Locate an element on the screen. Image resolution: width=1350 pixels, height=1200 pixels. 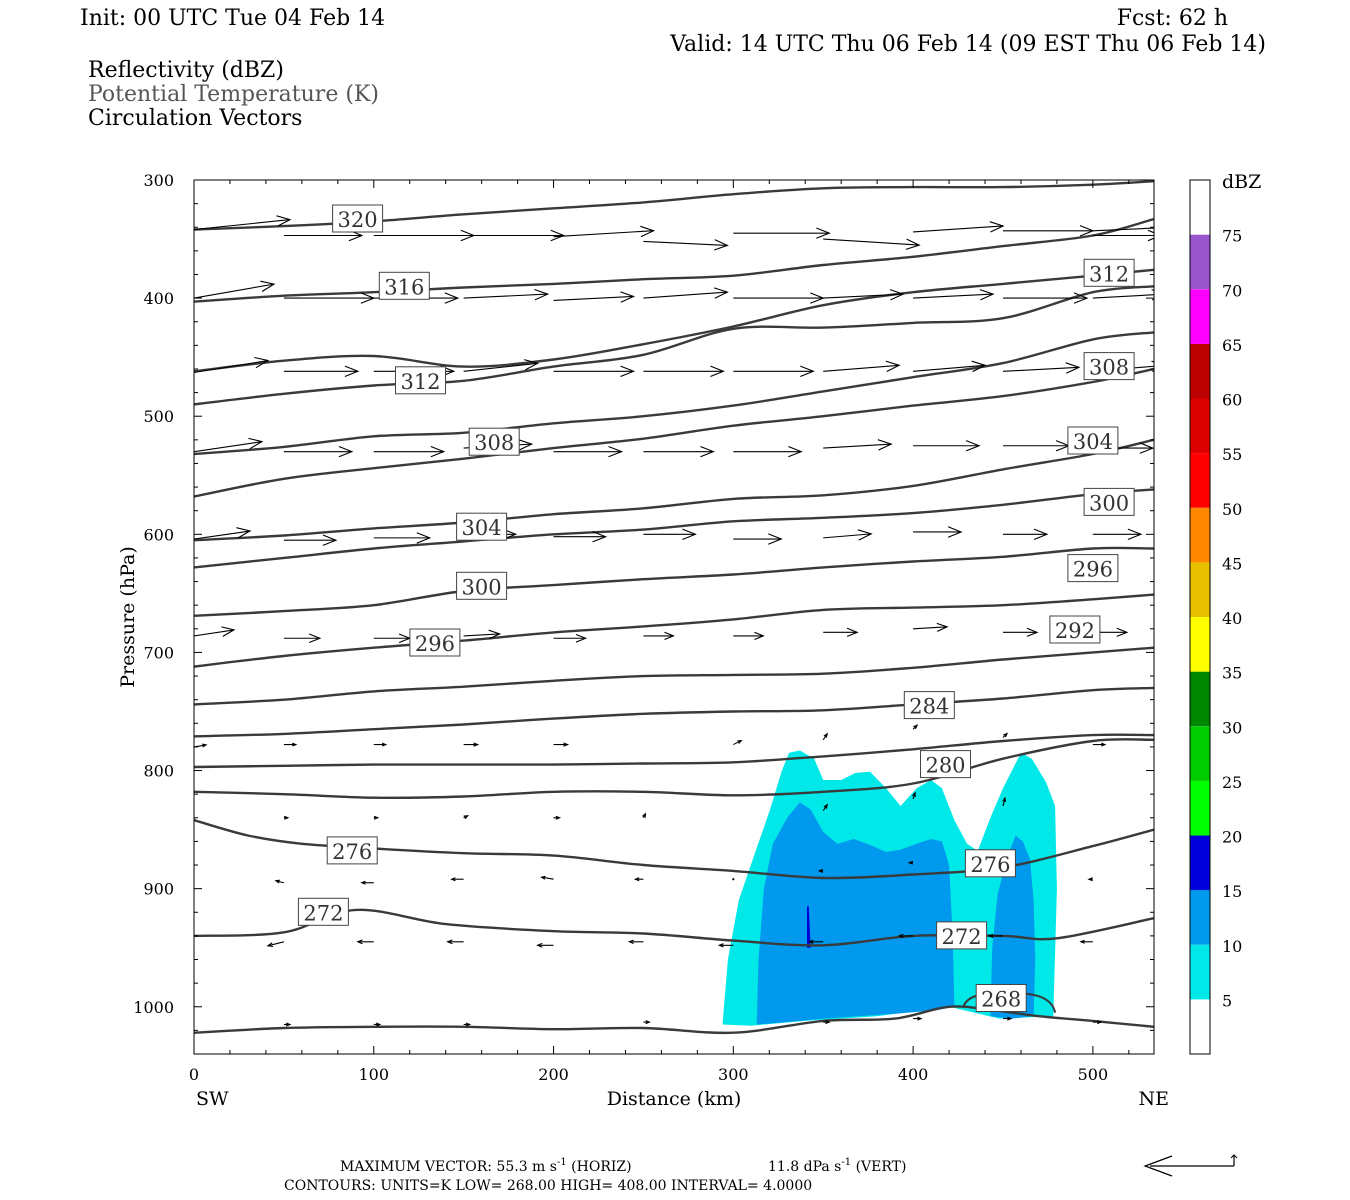
max-vector-vert-text: 11.8 dPa s-1 (VERT) is located at coordinates (837, 1166).